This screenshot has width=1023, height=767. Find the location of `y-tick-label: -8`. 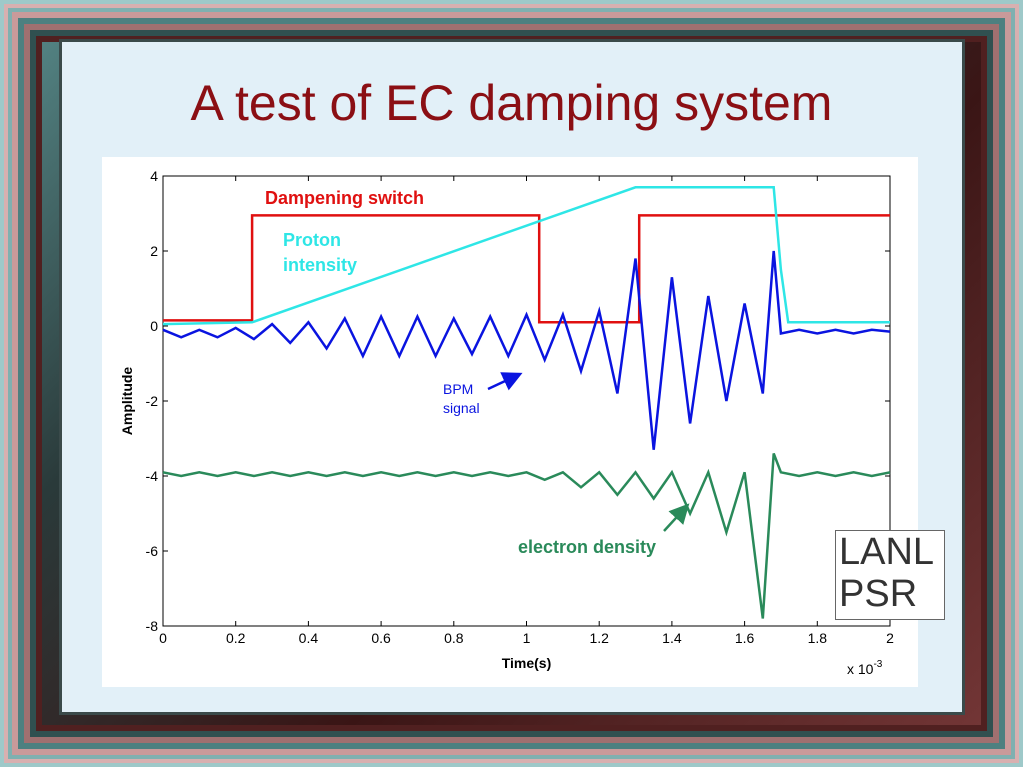

y-tick-label: -8 is located at coordinates (152, 626).